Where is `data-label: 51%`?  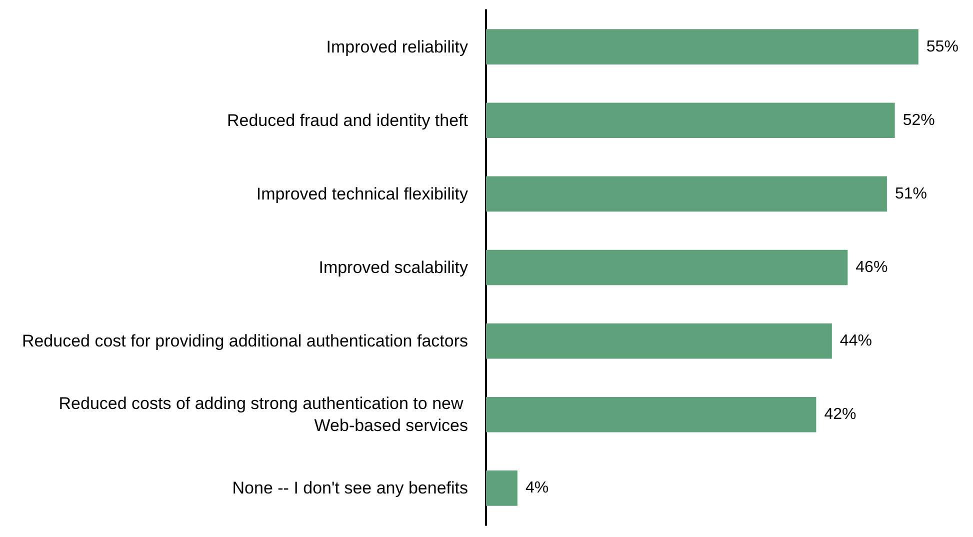
data-label: 51% is located at coordinates (910, 193).